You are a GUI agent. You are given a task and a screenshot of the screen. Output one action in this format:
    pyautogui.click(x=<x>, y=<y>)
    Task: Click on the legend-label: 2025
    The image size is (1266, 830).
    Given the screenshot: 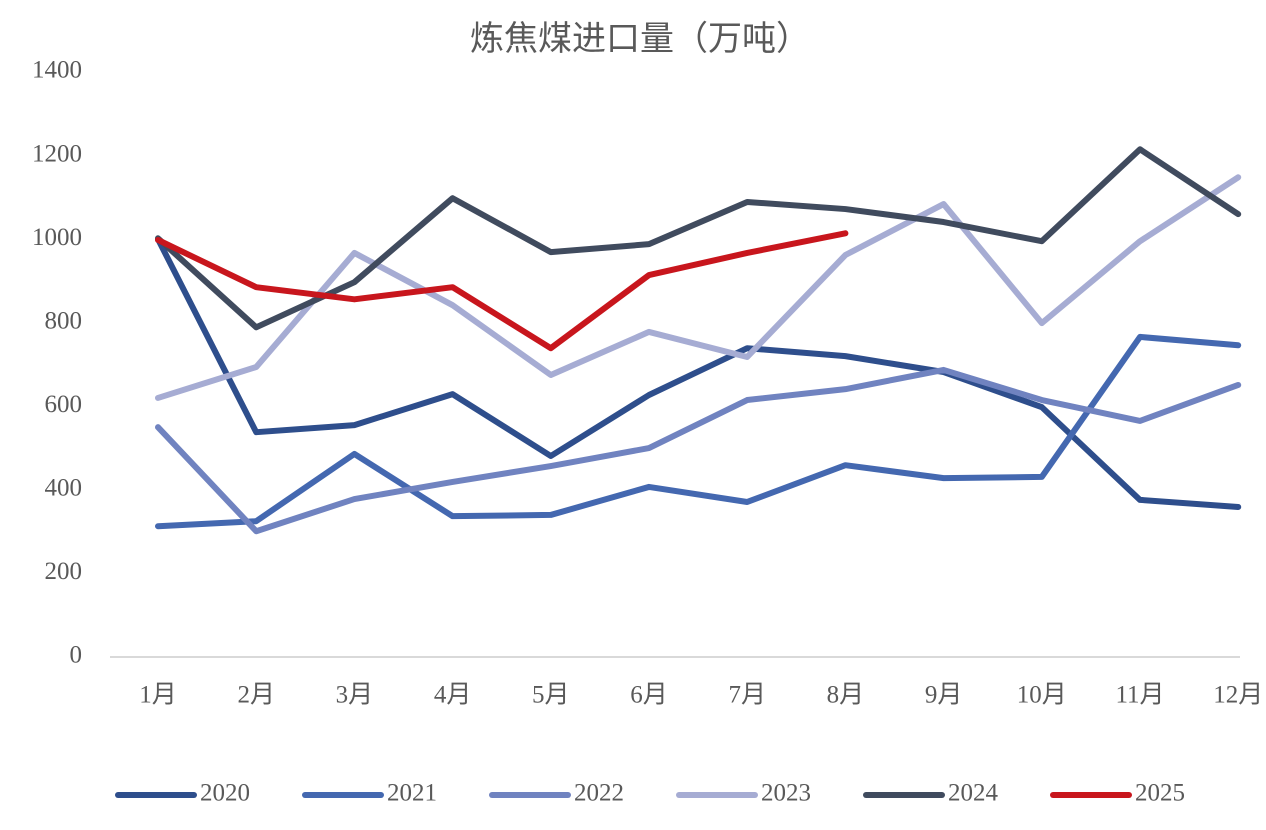 What is the action you would take?
    pyautogui.click(x=1160, y=793)
    